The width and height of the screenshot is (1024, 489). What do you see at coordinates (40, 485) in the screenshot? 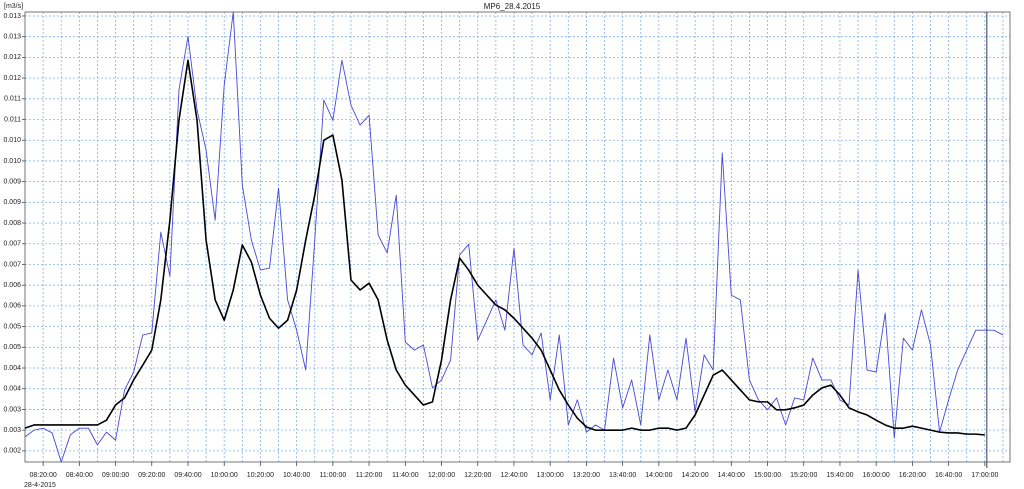
I see `x-date-label: 28-4-2015` at bounding box center [40, 485].